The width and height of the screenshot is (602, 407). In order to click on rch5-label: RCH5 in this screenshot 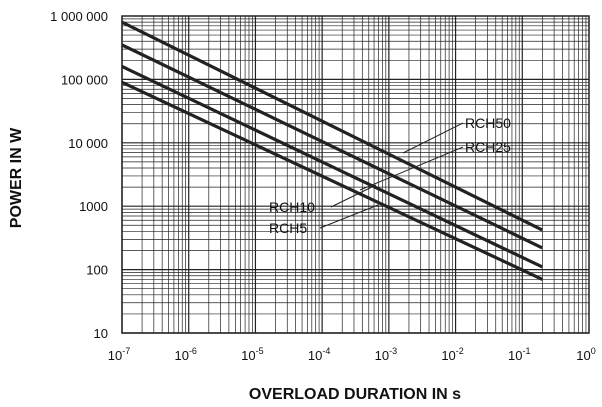, I will do `click(288, 228)`.